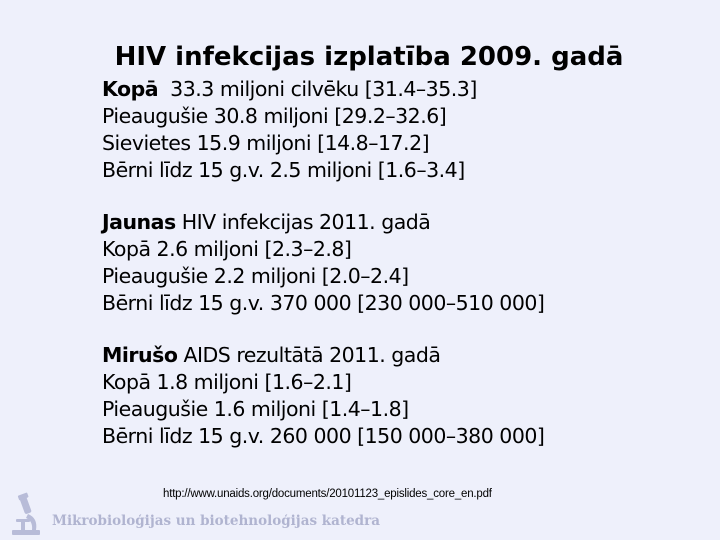  Describe the element at coordinates (227, 382) in the screenshot. I see `stat-line: Kopā 1.8 miljoni [1.6–2.1]` at that location.